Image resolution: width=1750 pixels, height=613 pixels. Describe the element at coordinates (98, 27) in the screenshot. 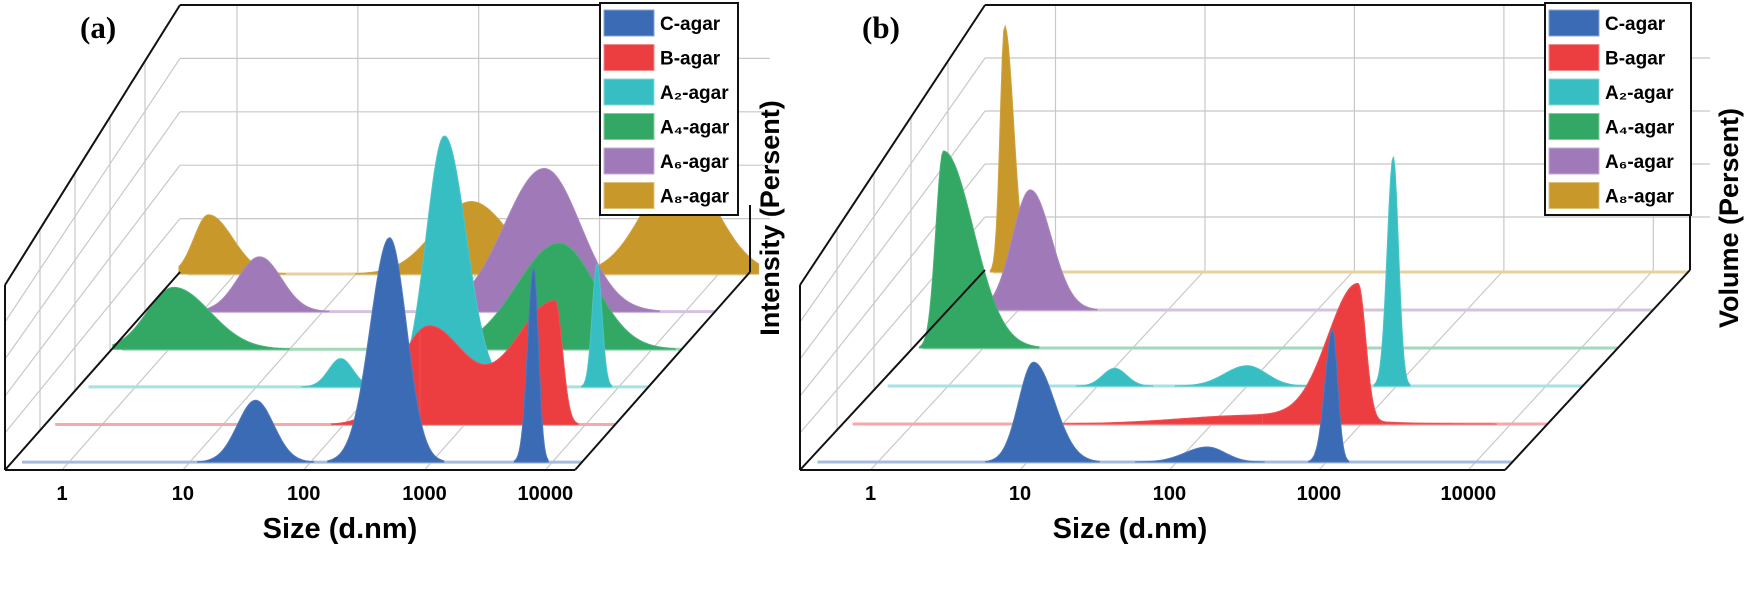

I see `panel-label-a: (a)` at that location.